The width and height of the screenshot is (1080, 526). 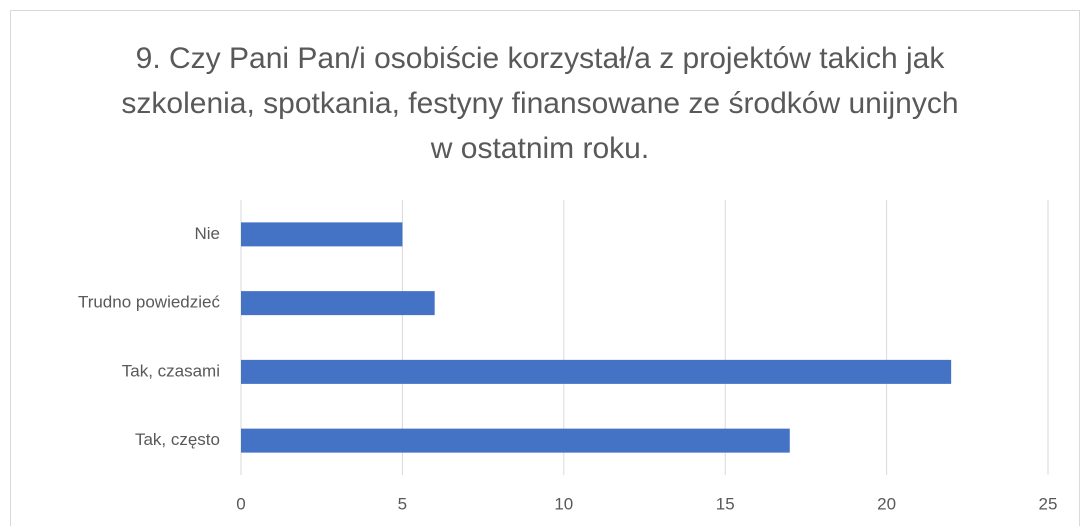 I want to click on x-tick-label: 0, so click(x=240, y=503).